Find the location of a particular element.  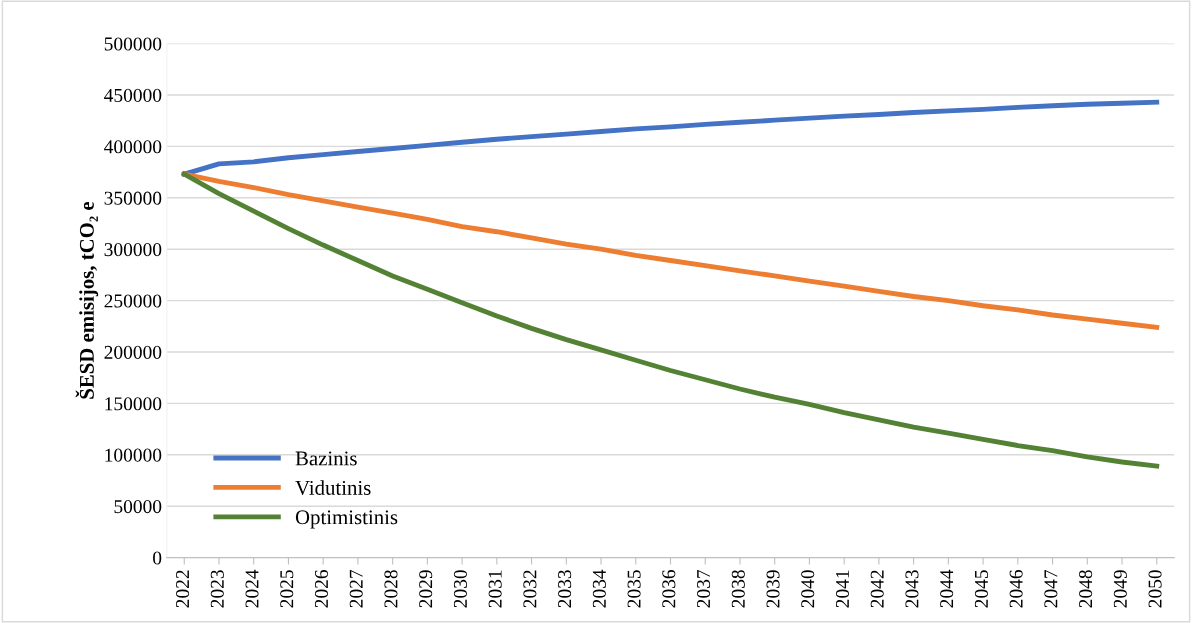

y-tick-label: 150000 is located at coordinates (133, 404).